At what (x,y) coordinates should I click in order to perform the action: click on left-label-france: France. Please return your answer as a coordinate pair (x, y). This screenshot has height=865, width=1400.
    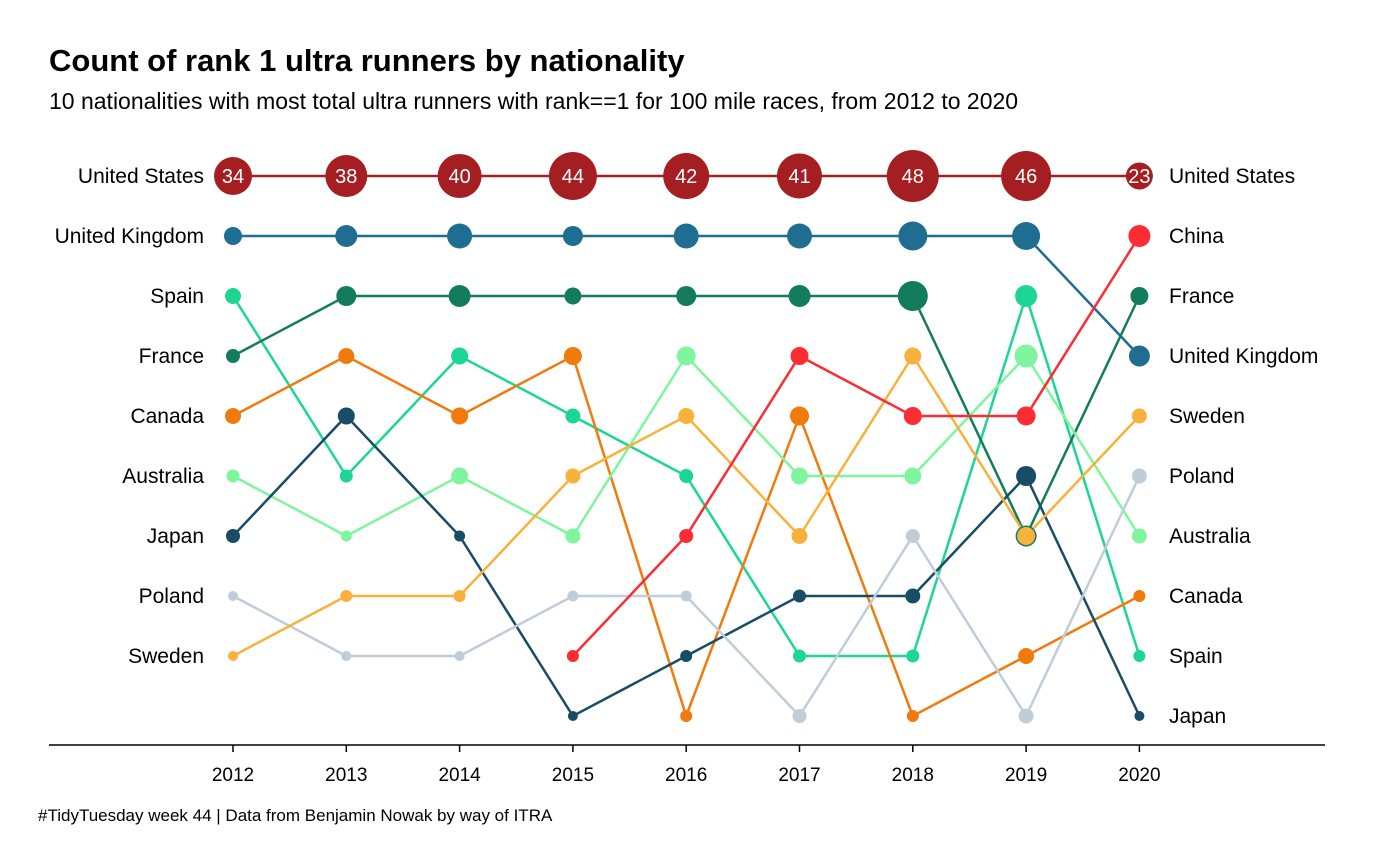
    Looking at the image, I should click on (171, 356).